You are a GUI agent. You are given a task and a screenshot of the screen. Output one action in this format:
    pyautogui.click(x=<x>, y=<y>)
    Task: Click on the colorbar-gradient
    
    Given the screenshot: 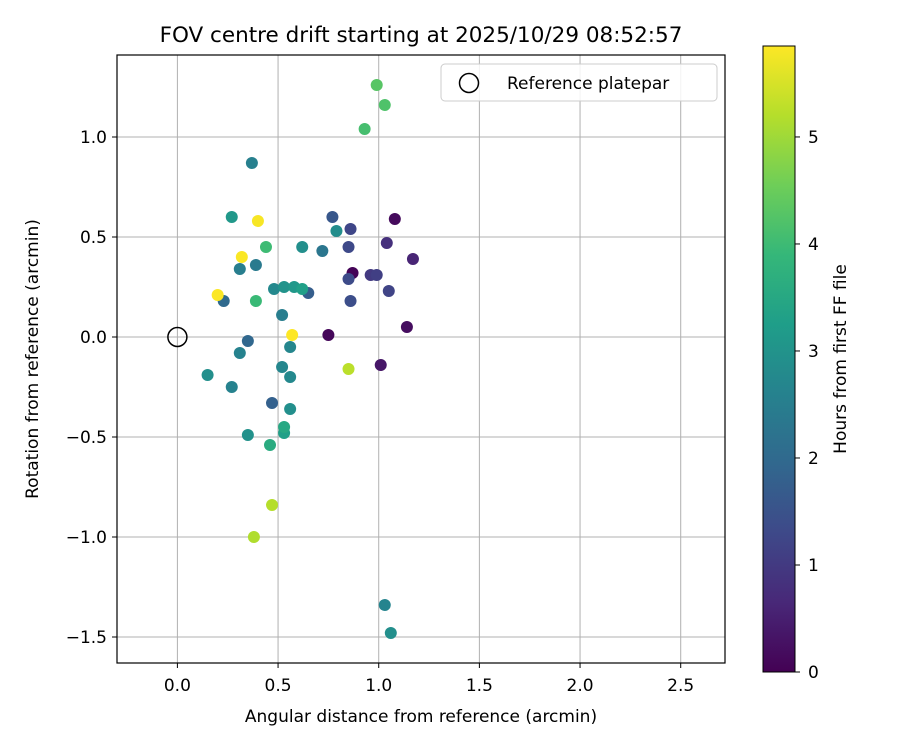 What is the action you would take?
    pyautogui.click(x=779, y=359)
    